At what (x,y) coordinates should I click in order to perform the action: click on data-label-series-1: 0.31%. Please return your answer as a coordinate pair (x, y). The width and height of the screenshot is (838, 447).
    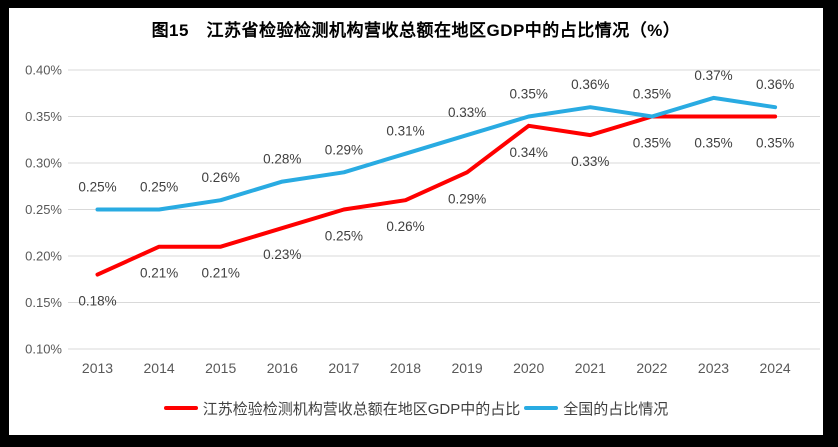
    Looking at the image, I should click on (405, 131).